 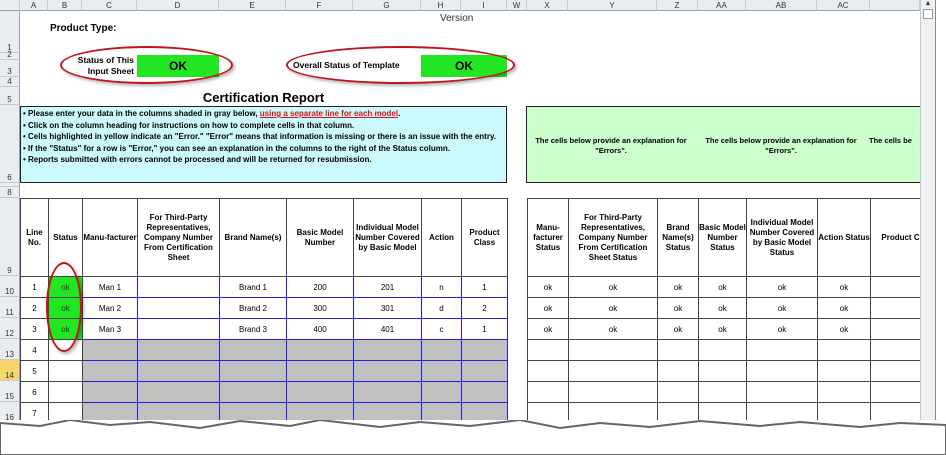 What do you see at coordinates (10, 286) in the screenshot?
I see `row-header-10: 10` at bounding box center [10, 286].